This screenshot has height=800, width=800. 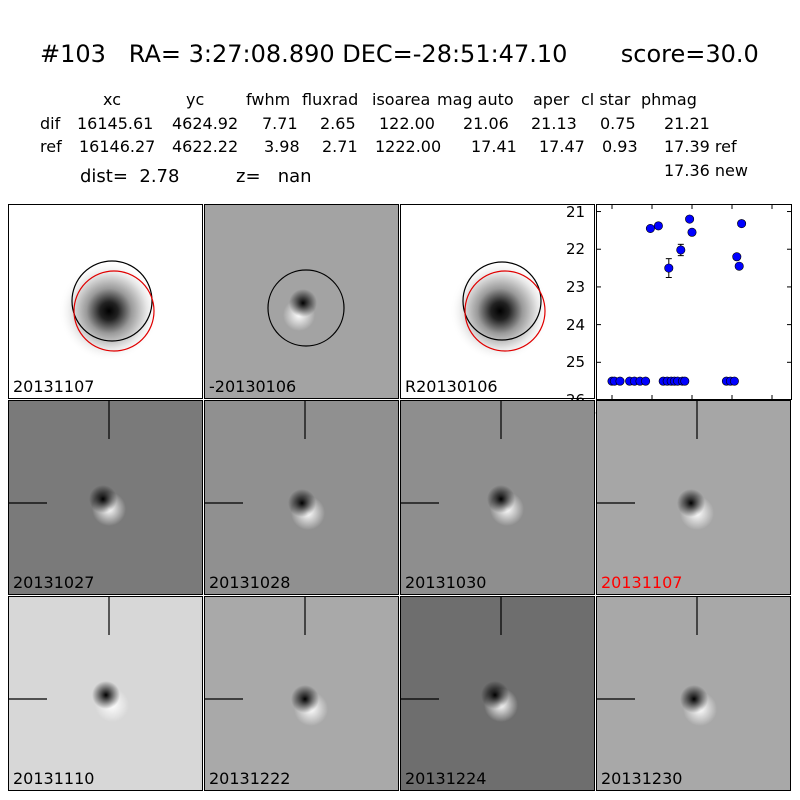 I want to click on ref-phmag: 17.39 ref, so click(x=700, y=146).